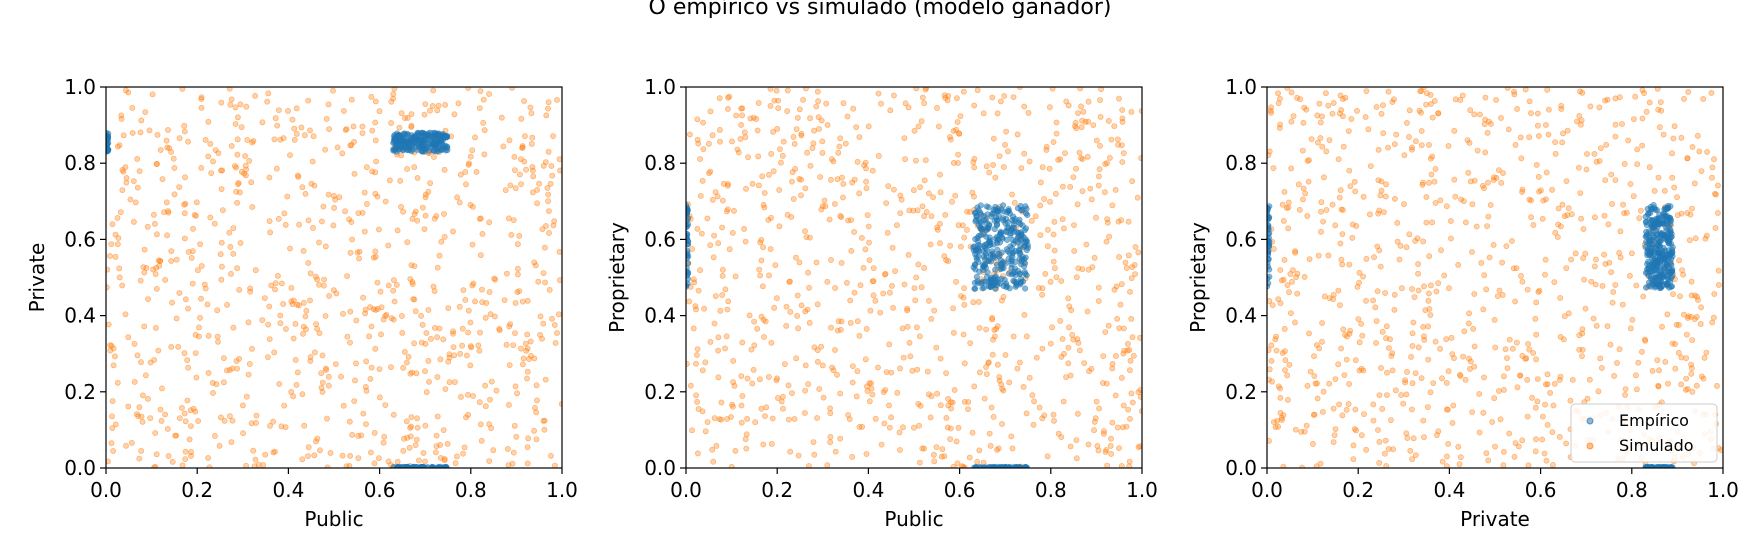  Describe the element at coordinates (80, 468) in the screenshot. I see `y-tick-label: 0.0` at that location.